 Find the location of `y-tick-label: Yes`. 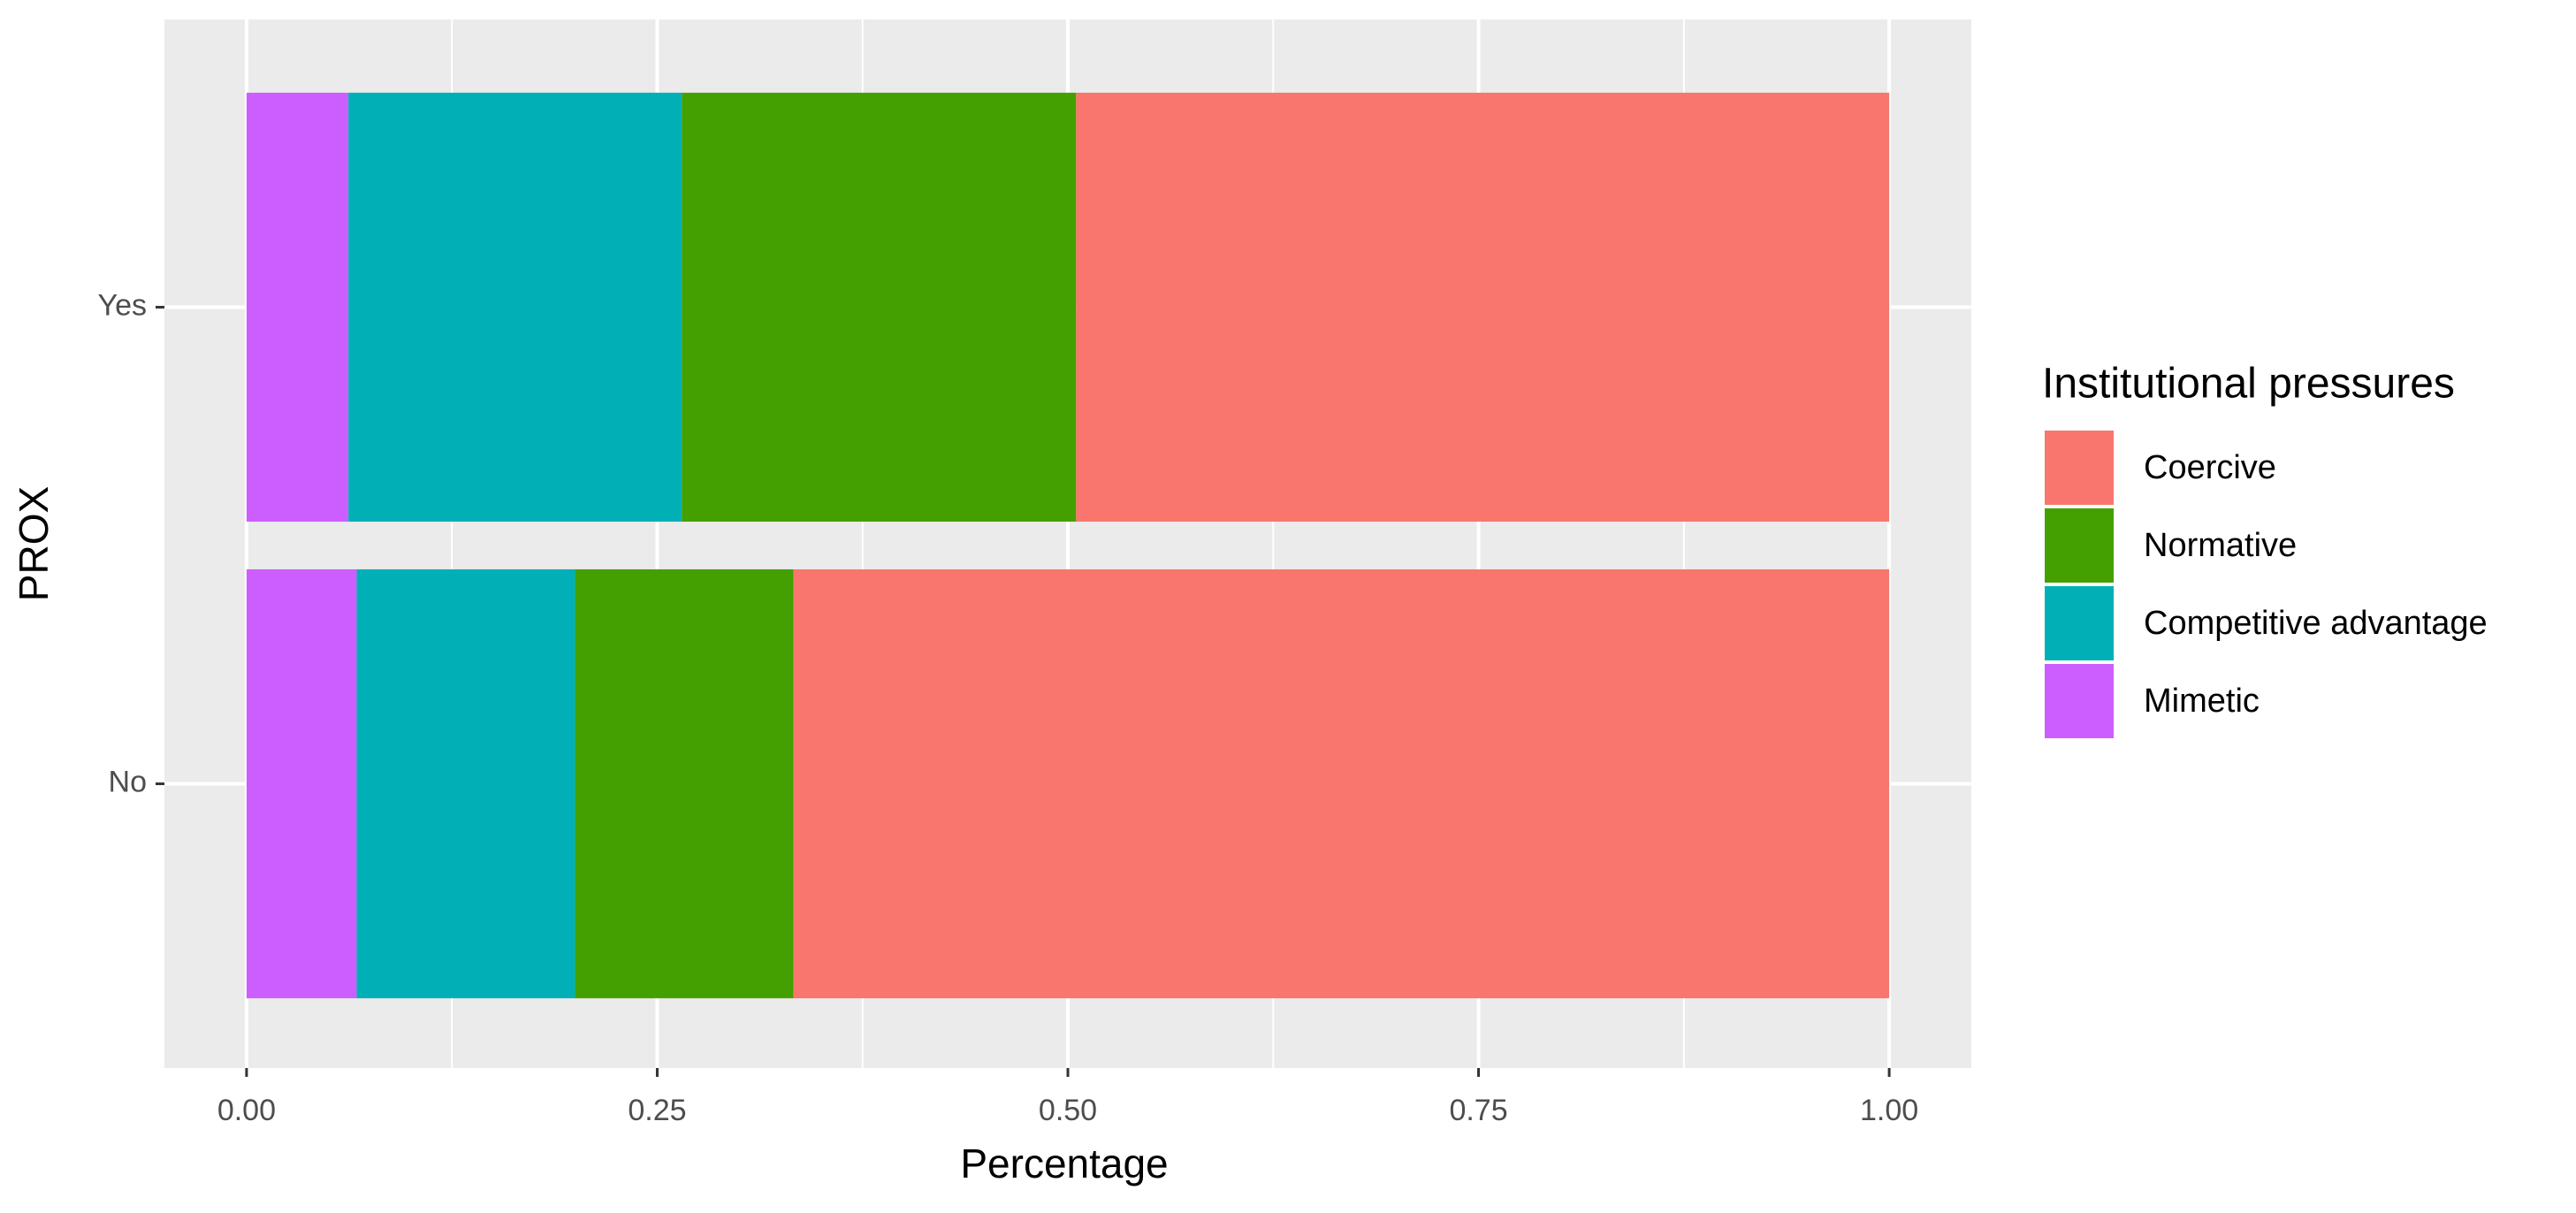

y-tick-label: Yes is located at coordinates (122, 305).